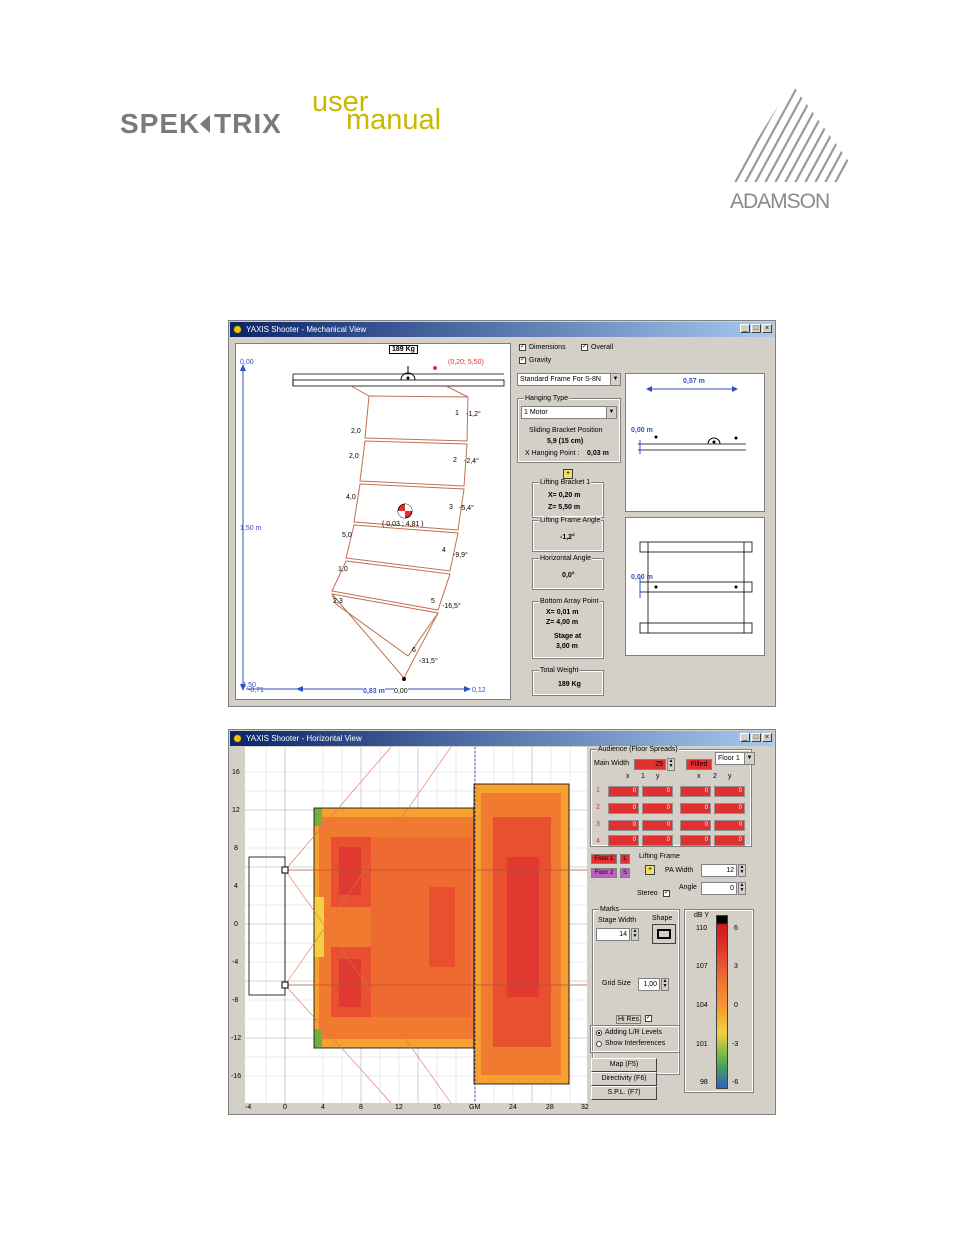  What do you see at coordinates (665, 984) in the screenshot?
I see `grid-size-spinner: ▲ ▼` at bounding box center [665, 984].